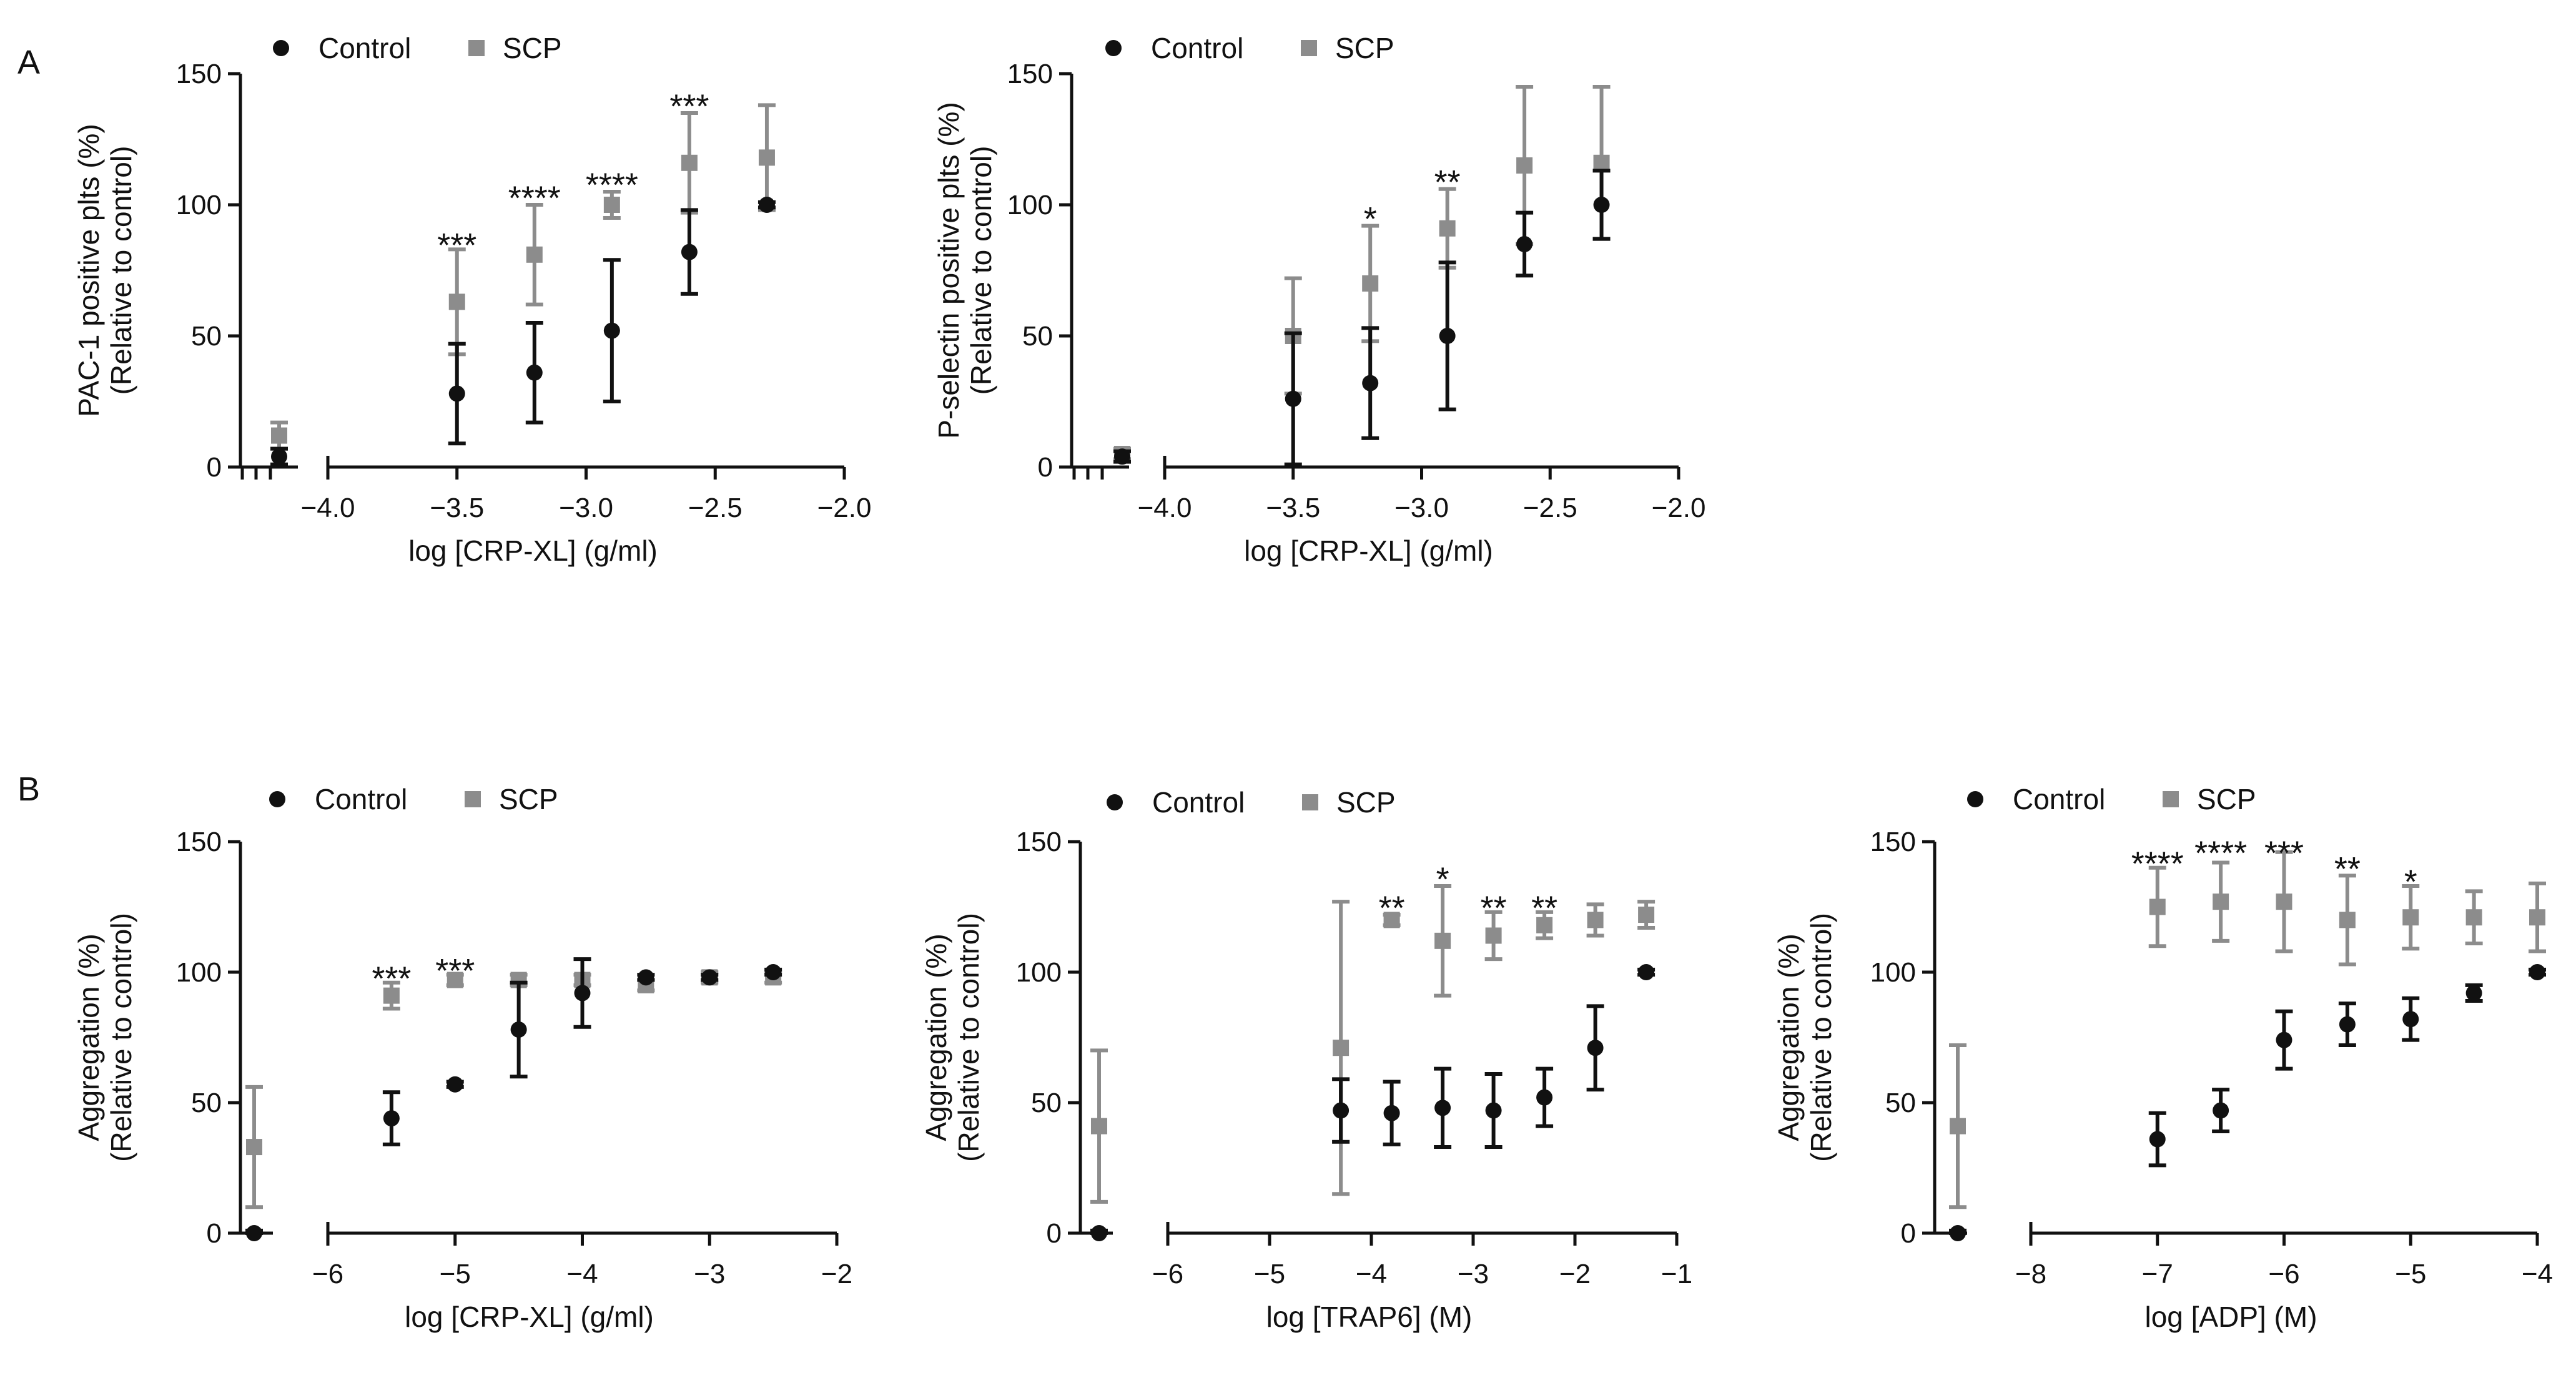  Describe the element at coordinates (1893, 842) in the screenshot. I see `y-tick-label: 150` at that location.